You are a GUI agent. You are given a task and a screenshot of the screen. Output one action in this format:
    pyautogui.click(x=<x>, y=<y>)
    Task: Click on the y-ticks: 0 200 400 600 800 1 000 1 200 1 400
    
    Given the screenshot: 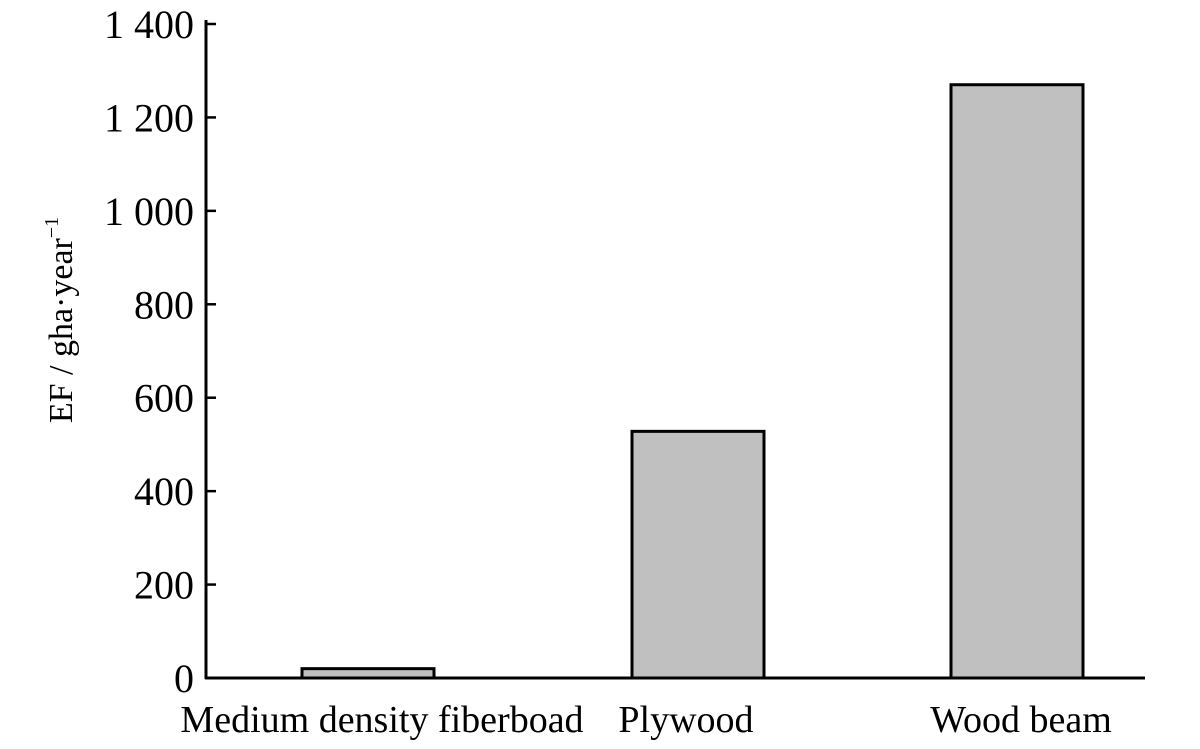 What is the action you would take?
    pyautogui.click(x=160, y=351)
    